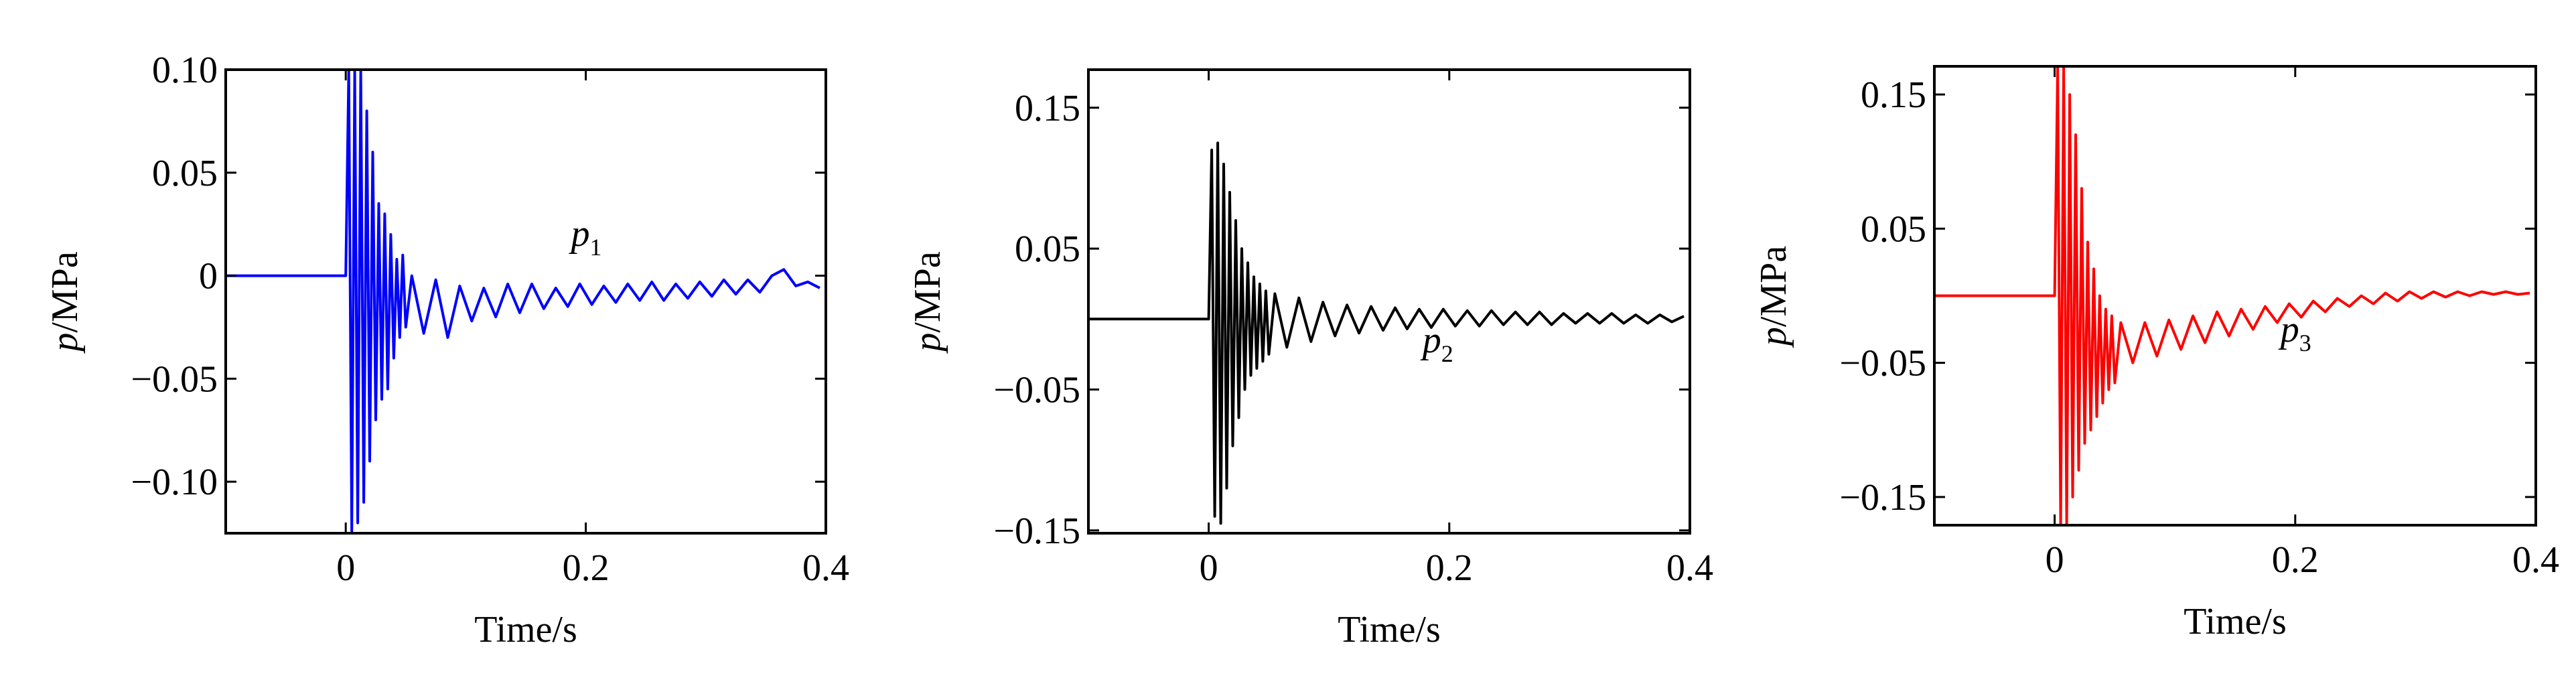  I want to click on annotation: p2, so click(1436, 343).